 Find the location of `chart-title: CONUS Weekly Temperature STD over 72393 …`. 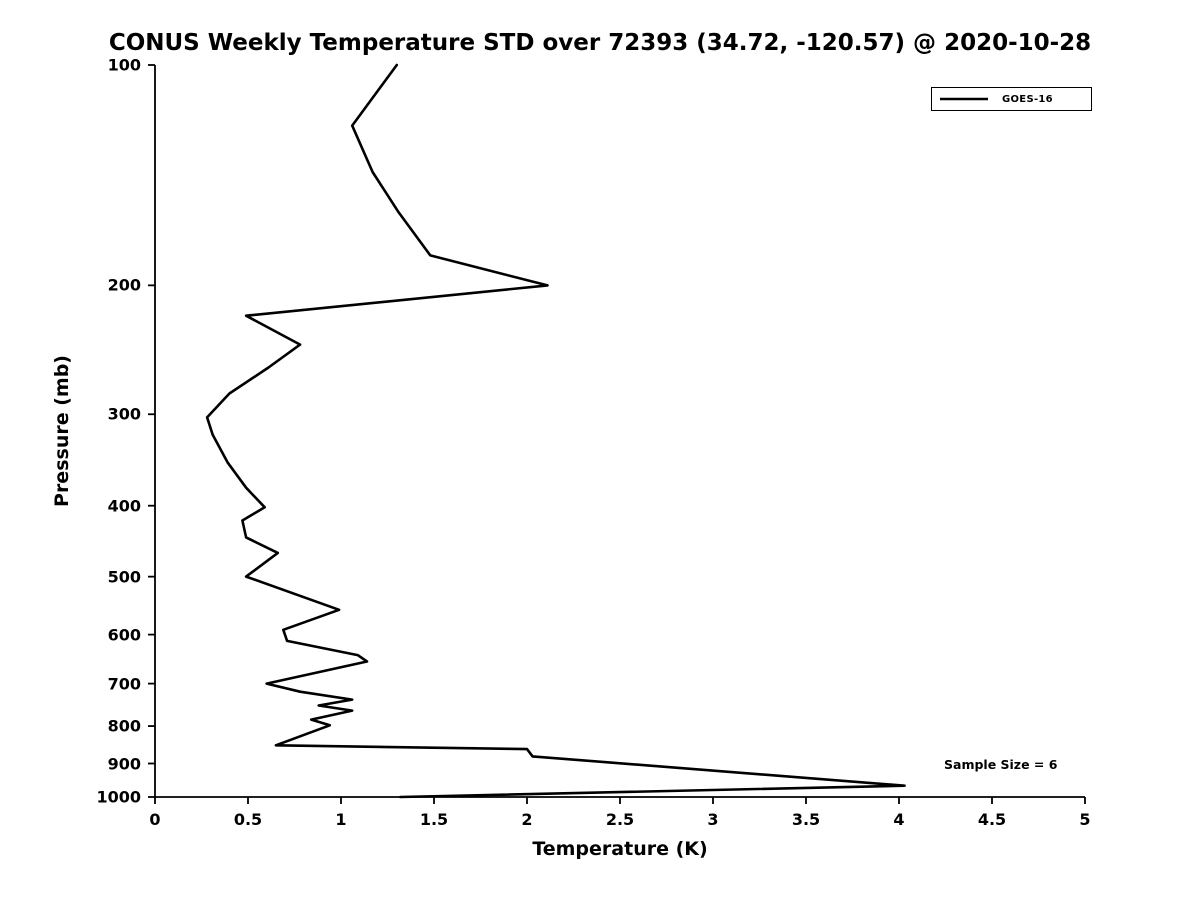

chart-title: CONUS Weekly Temperature STD over 72393 … is located at coordinates (600, 43).